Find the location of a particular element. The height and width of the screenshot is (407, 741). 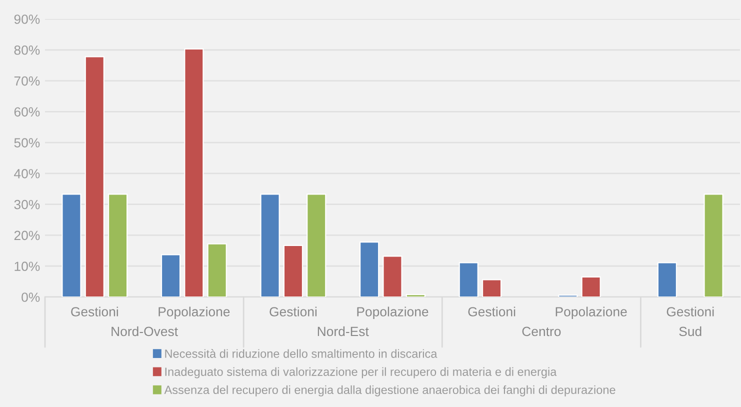

y-tick-label: 10% is located at coordinates (27, 267).